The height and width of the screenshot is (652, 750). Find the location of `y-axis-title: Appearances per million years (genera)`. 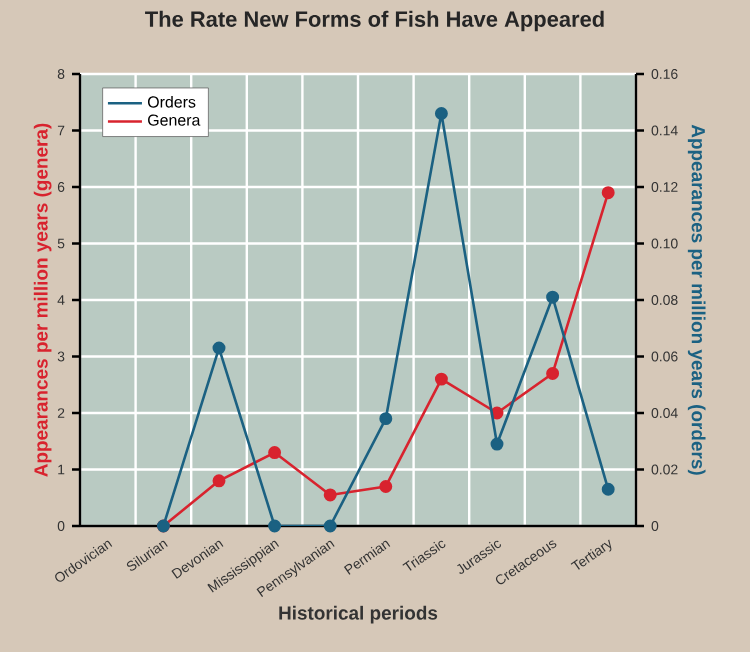

y-axis-title: Appearances per million years (genera) is located at coordinates (42, 300).